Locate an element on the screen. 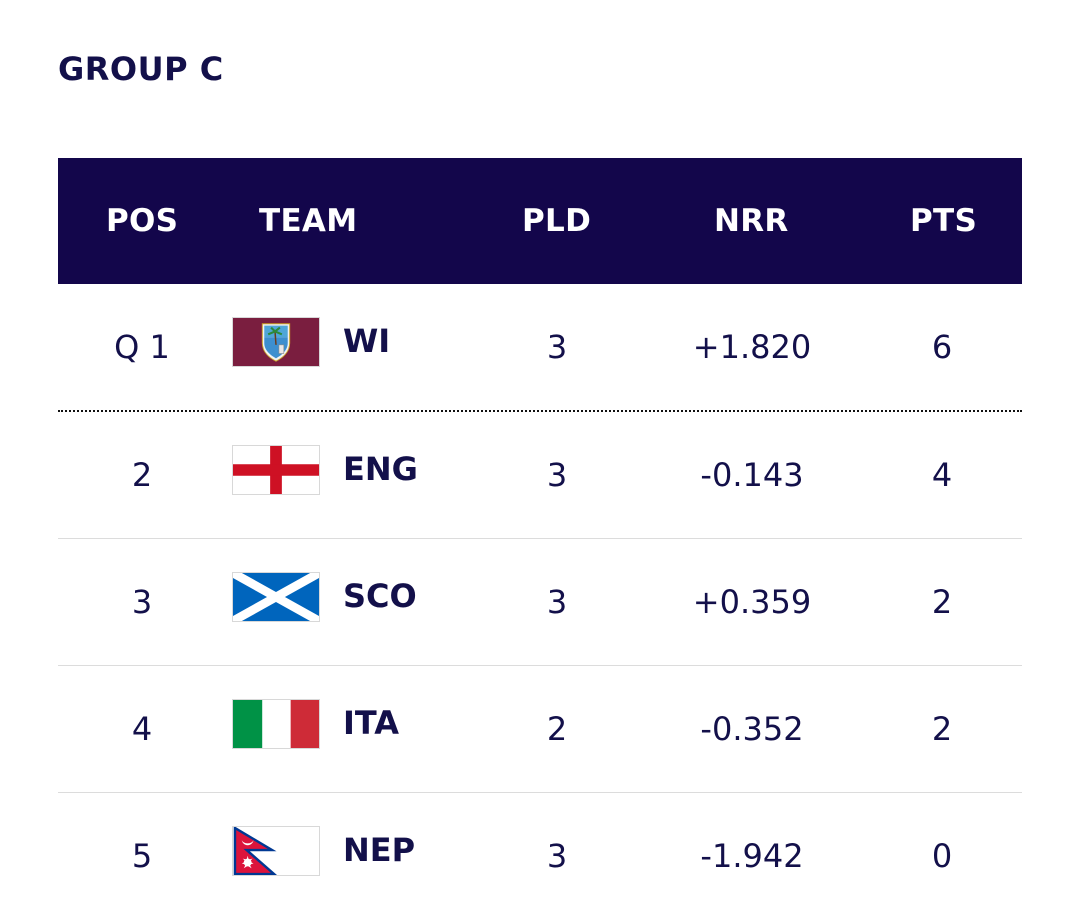  played: 2 is located at coordinates (557, 729).